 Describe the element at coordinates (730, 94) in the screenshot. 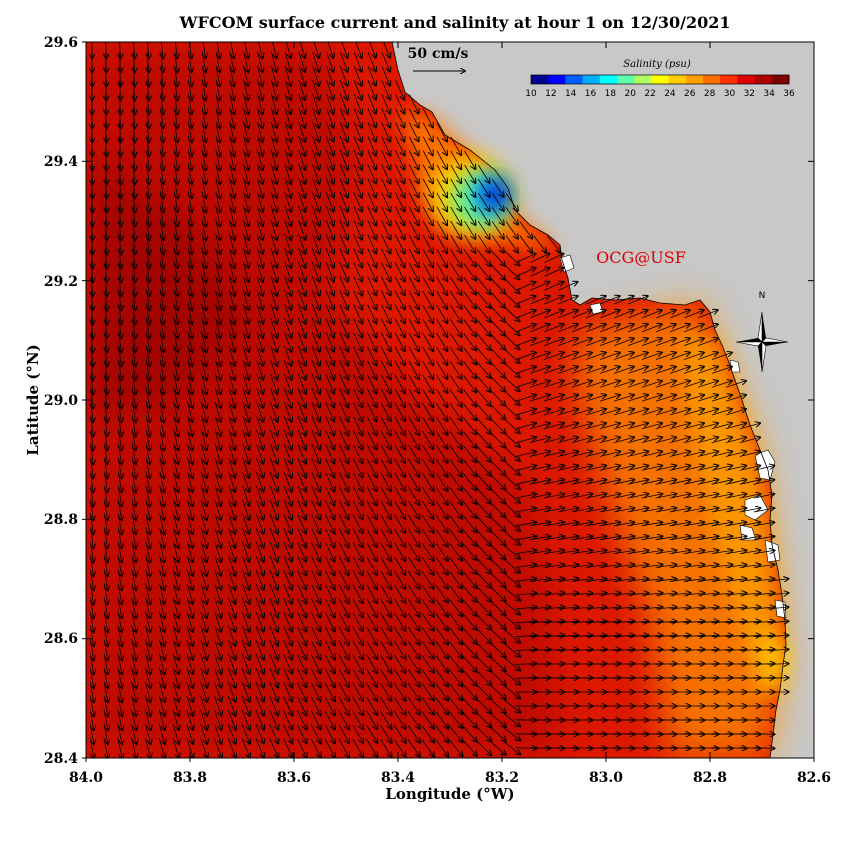

I see `colorbar-tick-label: 30` at that location.